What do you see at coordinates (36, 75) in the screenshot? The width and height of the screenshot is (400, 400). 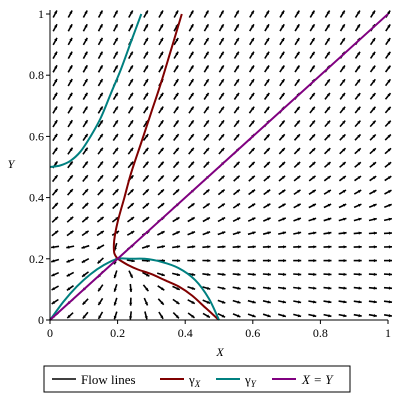 I see `y-tick-label: 0.8` at bounding box center [36, 75].